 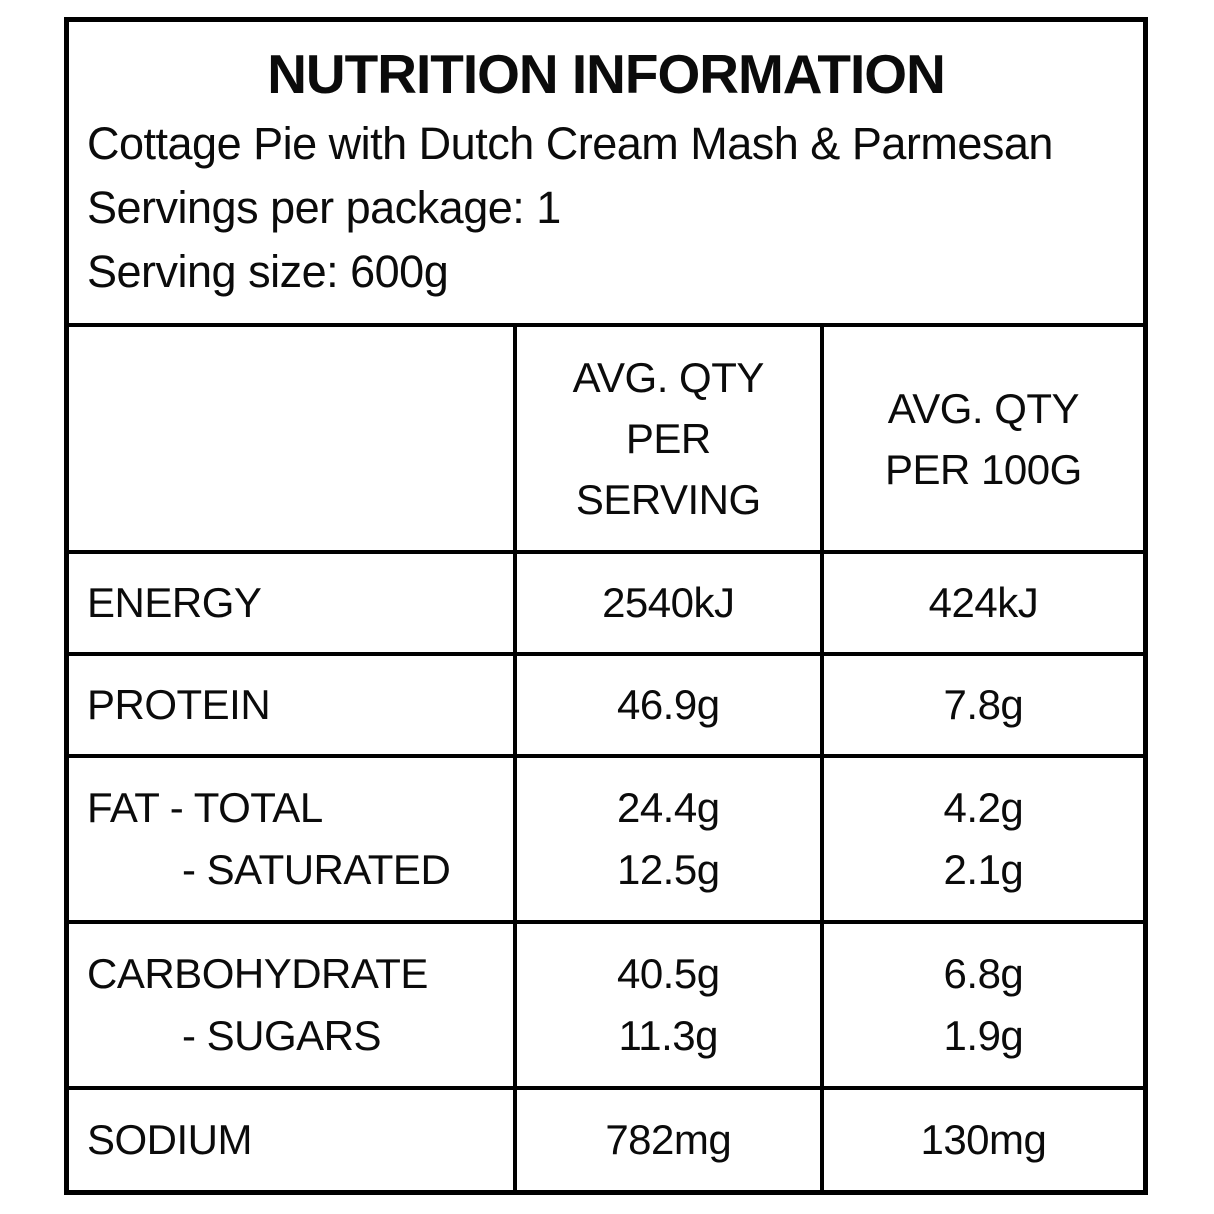 I want to click on table-row-protein: PROTEIN 46.9g 7.8g, so click(x=606, y=705).